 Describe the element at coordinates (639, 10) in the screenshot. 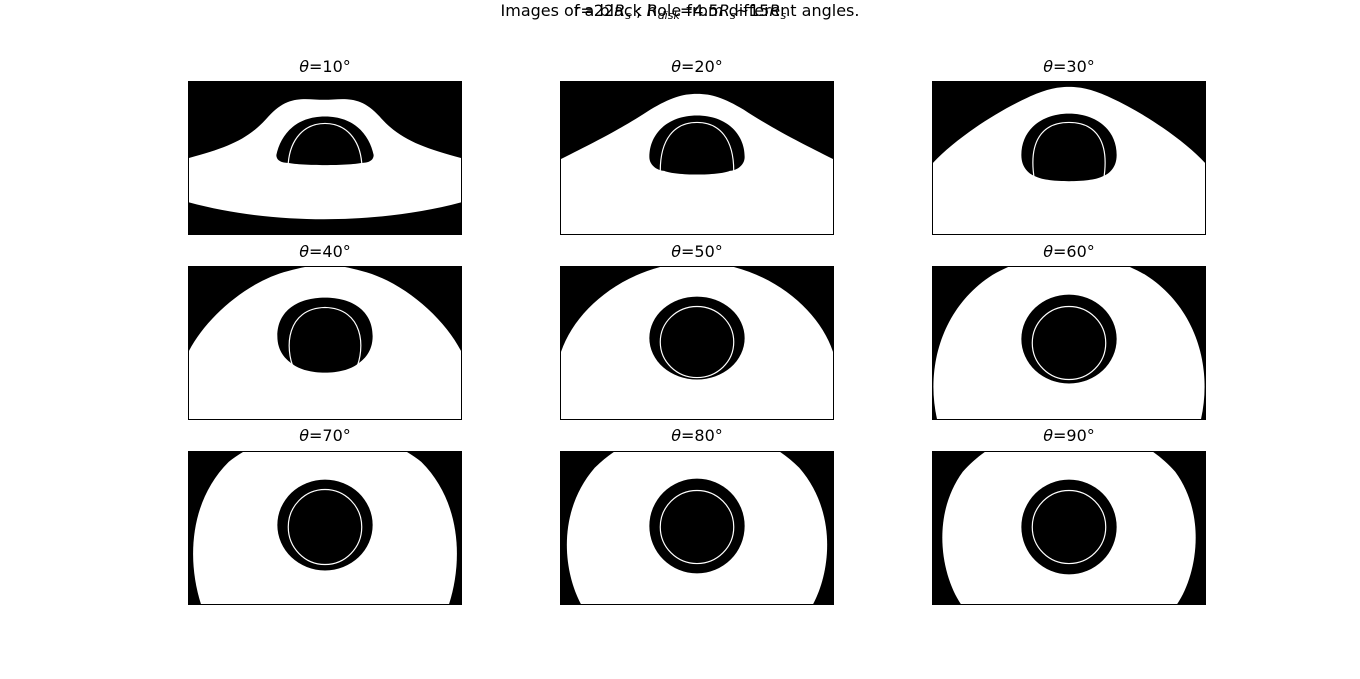

I see `subtitle-sep: ;` at that location.